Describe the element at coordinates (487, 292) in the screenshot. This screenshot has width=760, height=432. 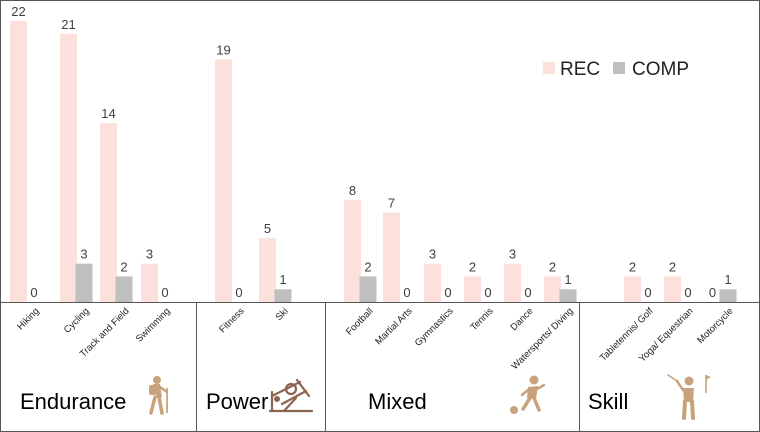
I see `data-label-comp-9: 0` at that location.